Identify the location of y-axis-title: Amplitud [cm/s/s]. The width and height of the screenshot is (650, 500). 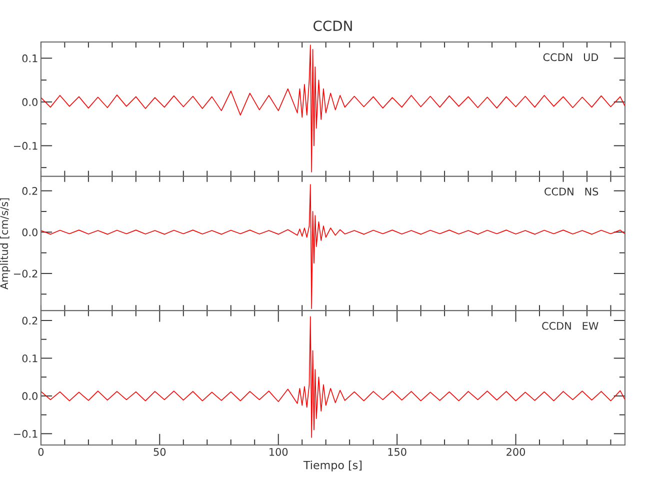
(5, 244).